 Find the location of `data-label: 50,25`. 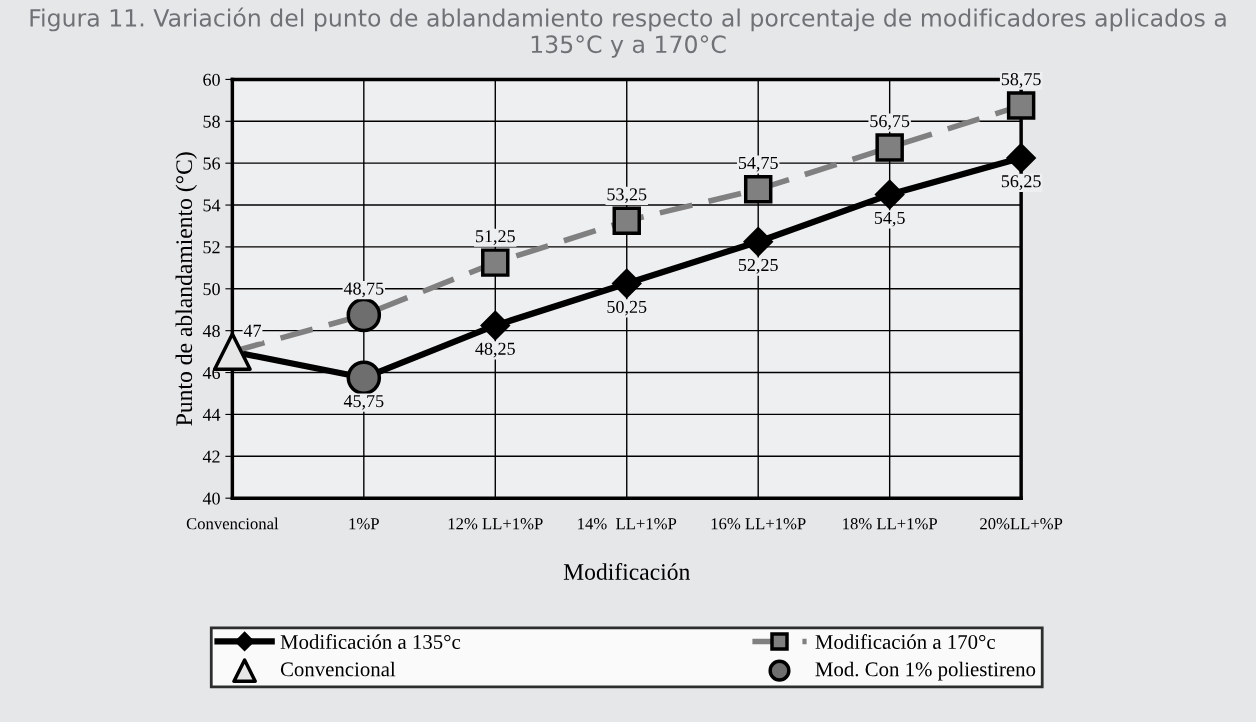

data-label: 50,25 is located at coordinates (627, 308).